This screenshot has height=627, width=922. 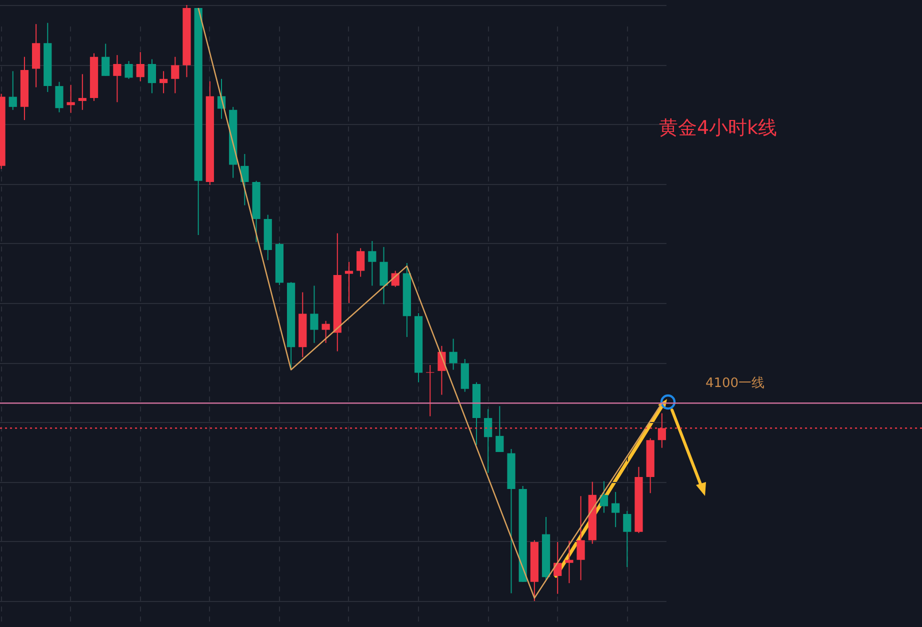 What do you see at coordinates (718, 128) in the screenshot?
I see `annotation: 黄金4小时k线` at bounding box center [718, 128].